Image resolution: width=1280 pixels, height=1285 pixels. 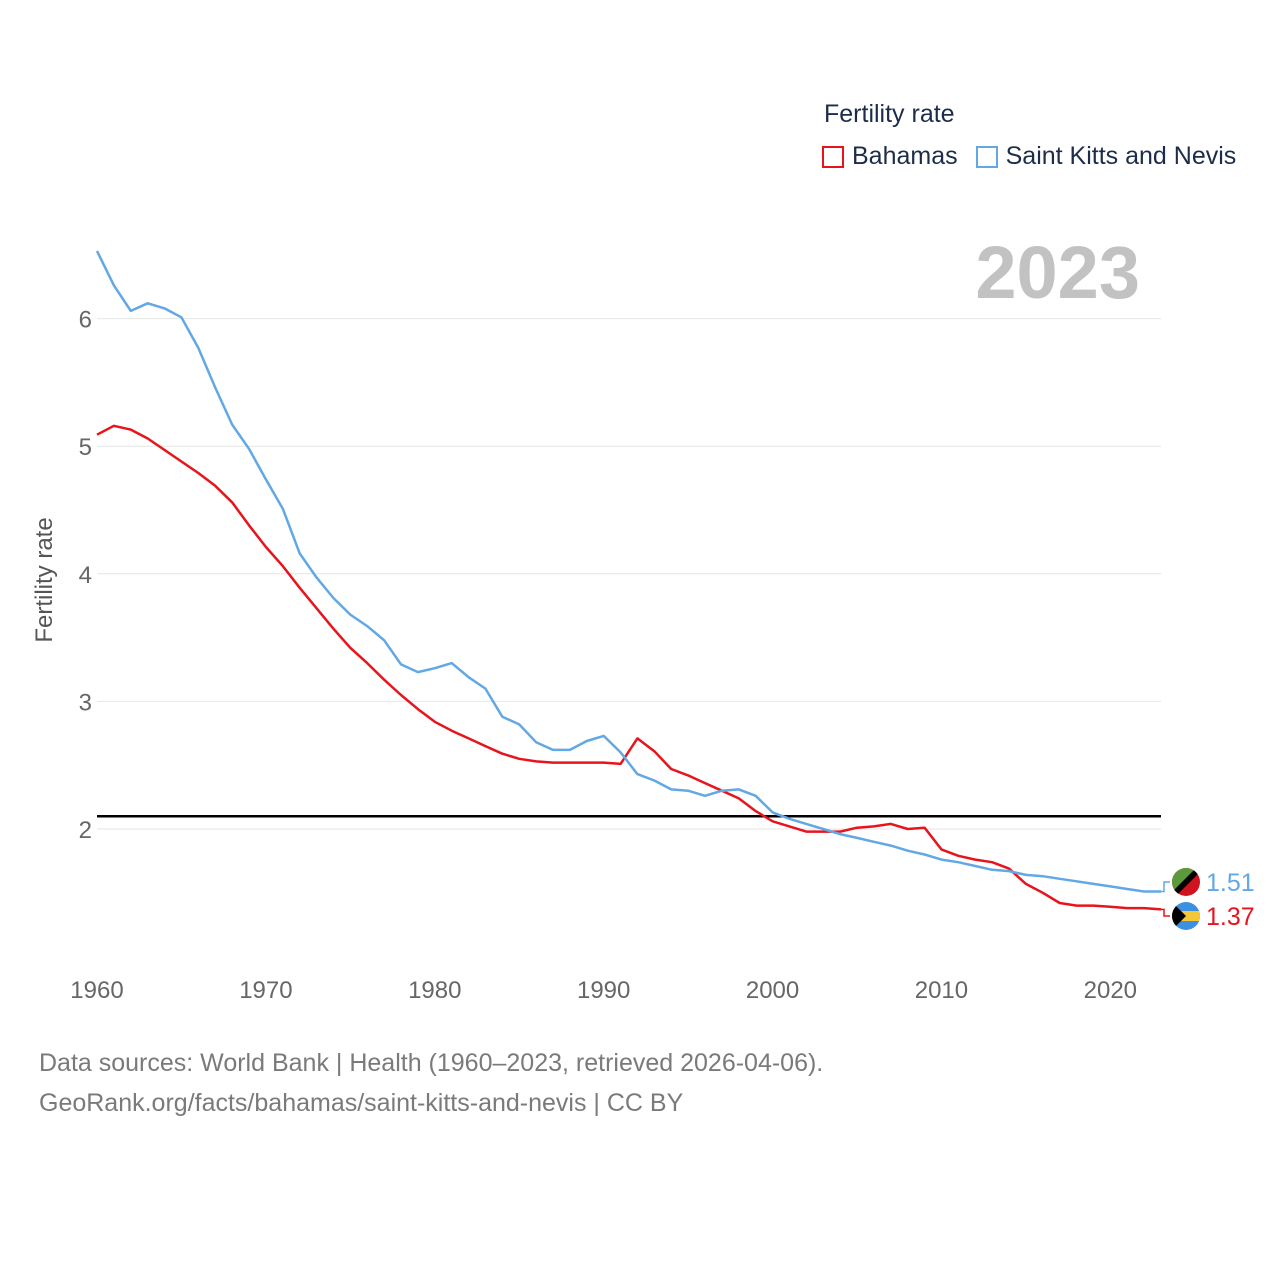 I want to click on legend: Bahamas Saint Kitts and Nevis, so click(x=1038, y=156).